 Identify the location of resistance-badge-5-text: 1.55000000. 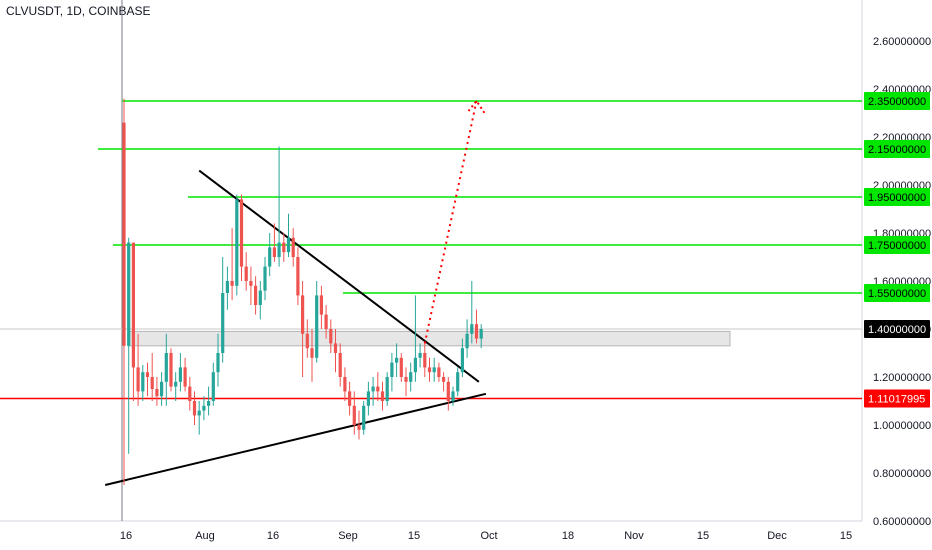
(897, 294).